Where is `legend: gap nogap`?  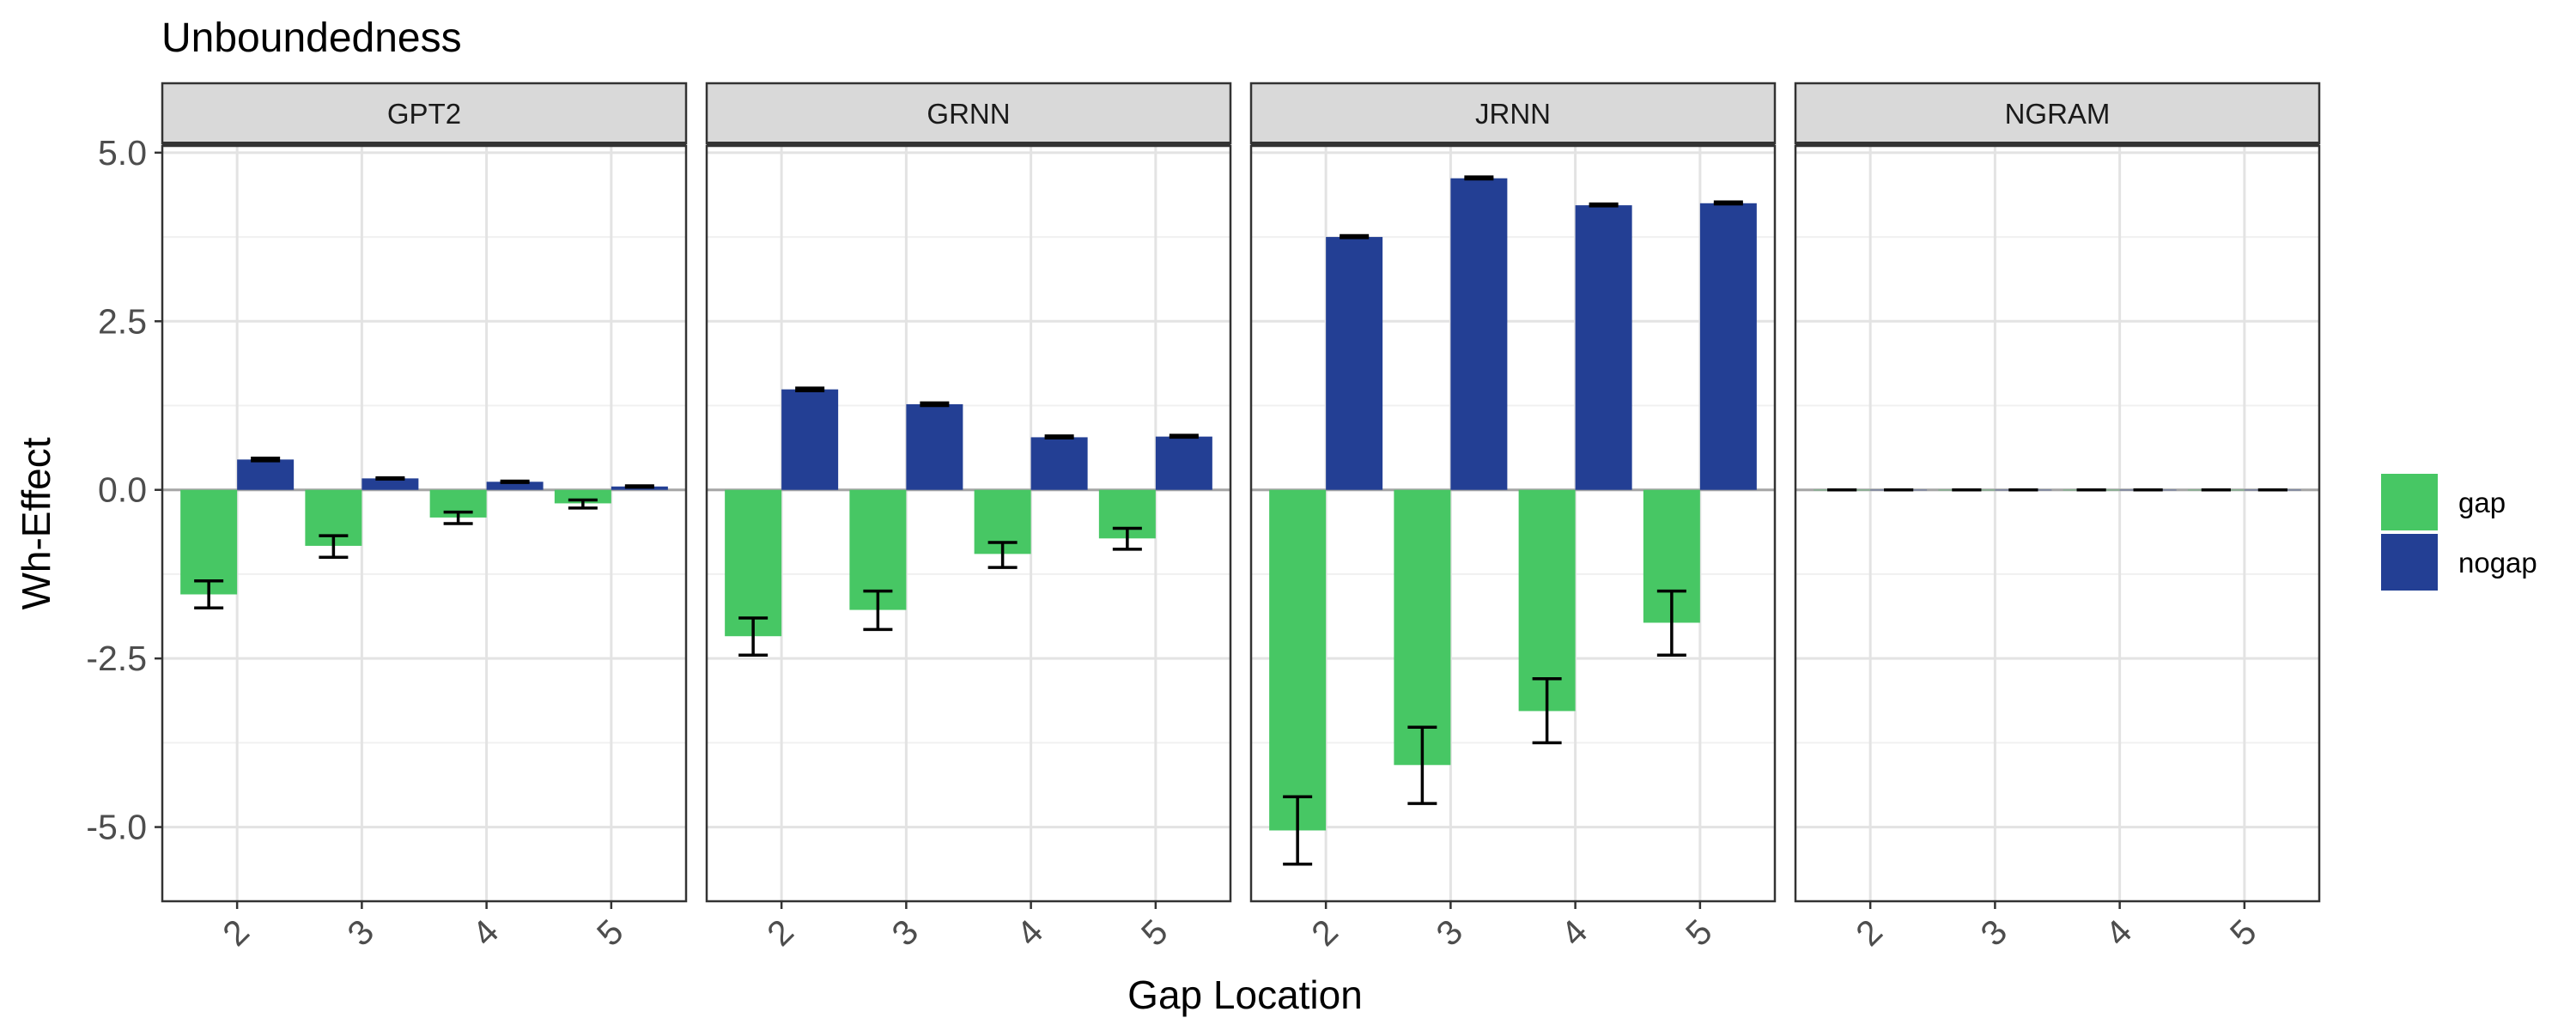
legend: gap nogap is located at coordinates (2459, 532).